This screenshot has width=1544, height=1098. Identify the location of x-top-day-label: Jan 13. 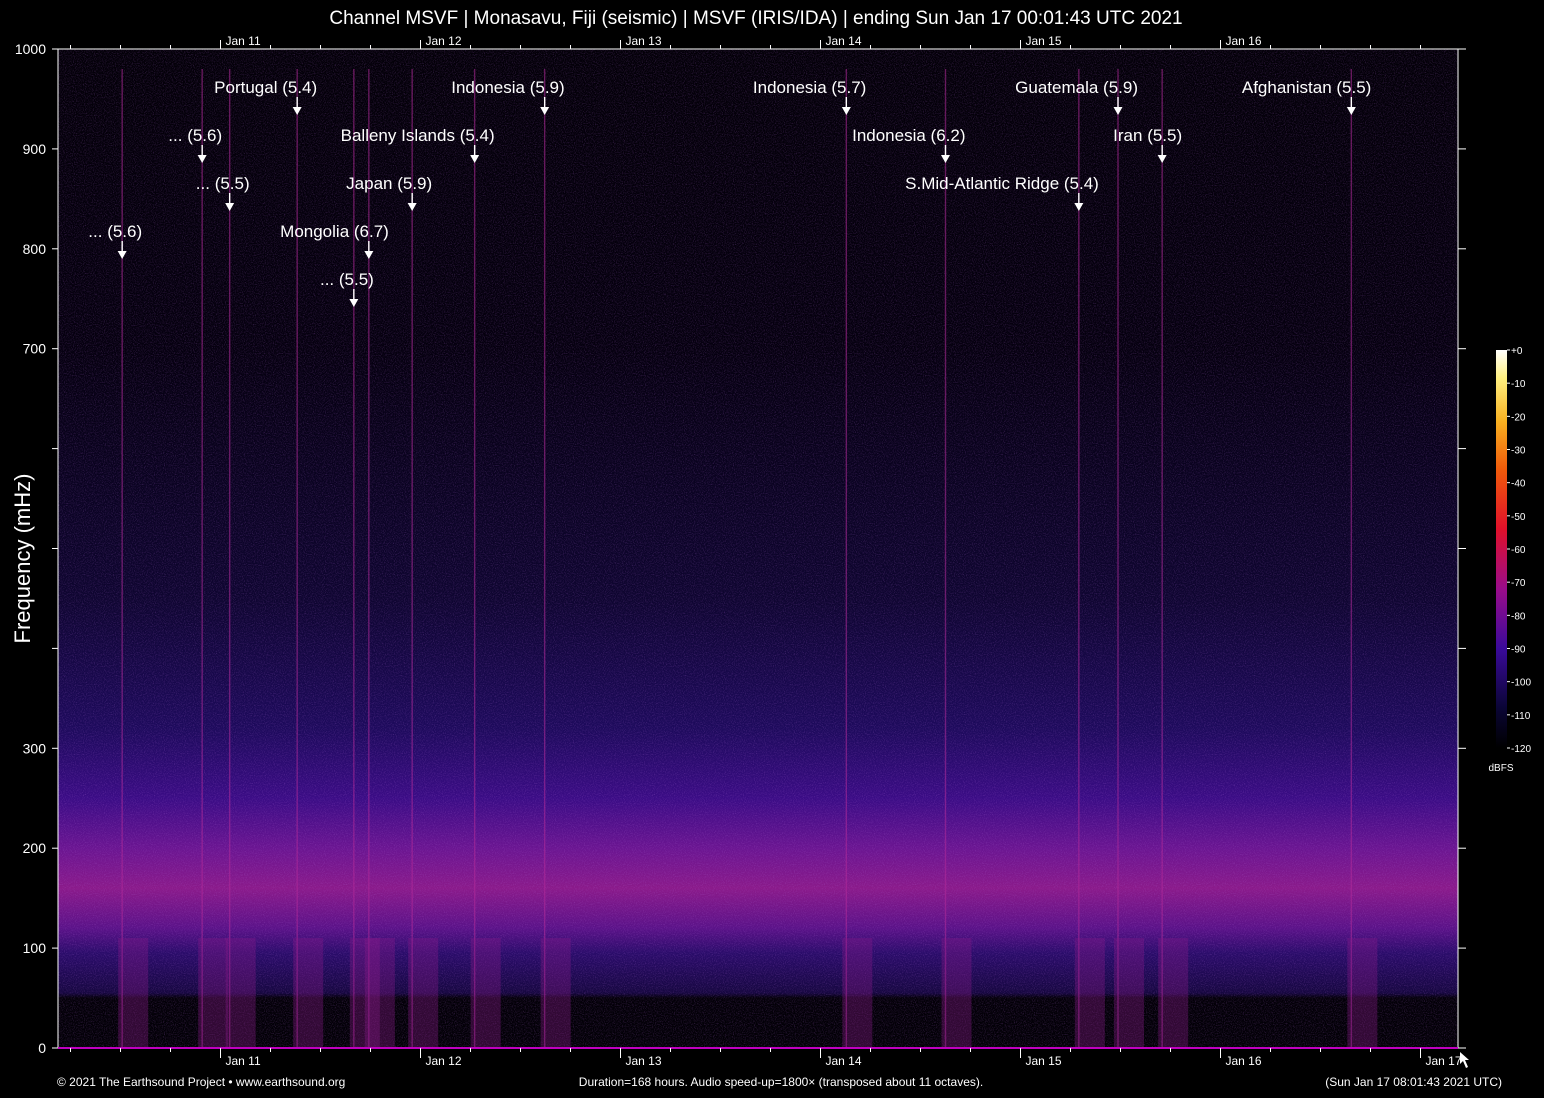
(644, 41).